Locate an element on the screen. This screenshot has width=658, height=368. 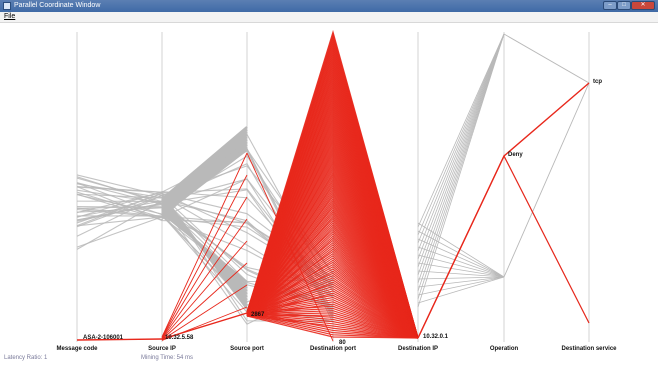
axis-label-1: Message code is located at coordinates (77, 349).